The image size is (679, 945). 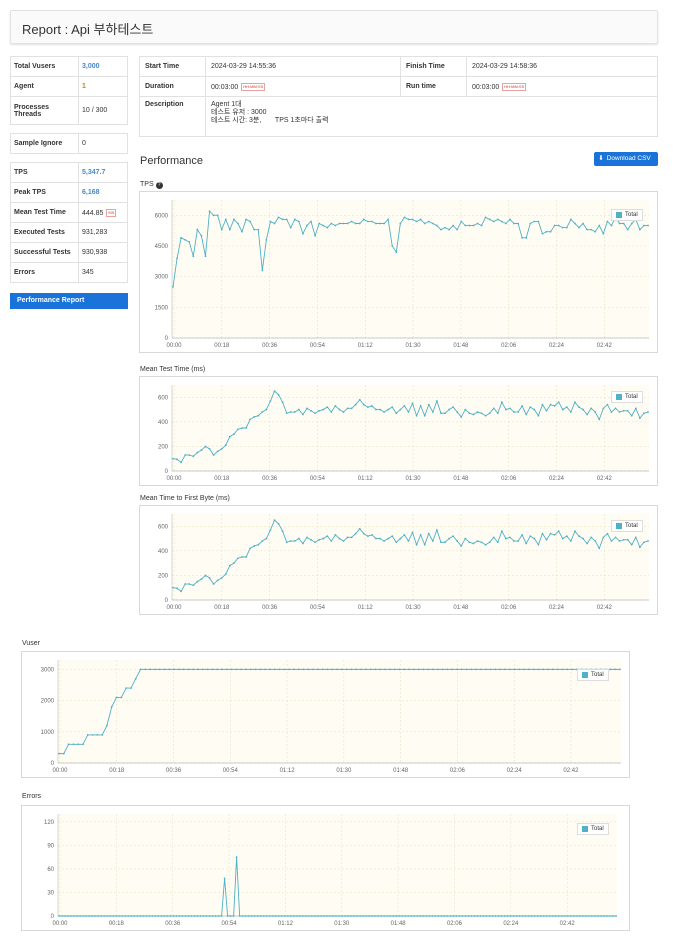 I want to click on processes-threads-label: Processes Threads, so click(x=44, y=110).